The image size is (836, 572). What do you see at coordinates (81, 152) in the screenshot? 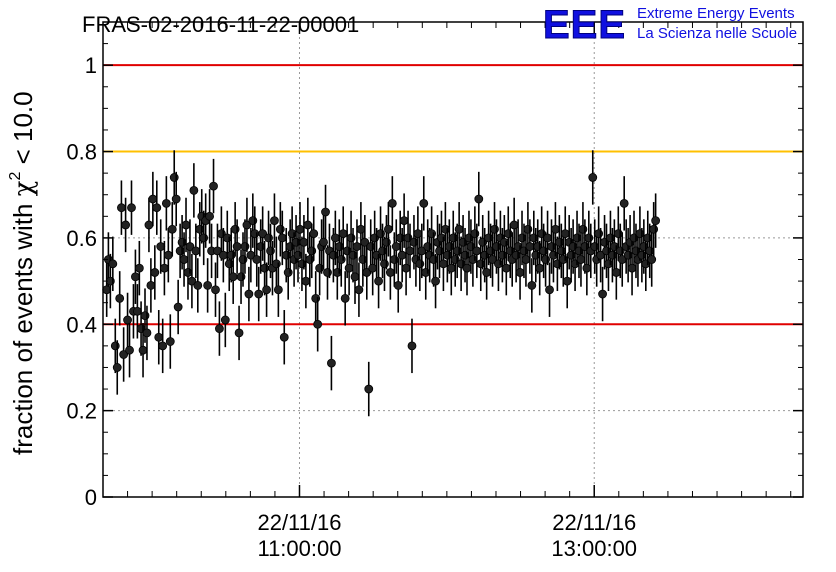
I see `y-tick-label: 0.8` at bounding box center [81, 152].